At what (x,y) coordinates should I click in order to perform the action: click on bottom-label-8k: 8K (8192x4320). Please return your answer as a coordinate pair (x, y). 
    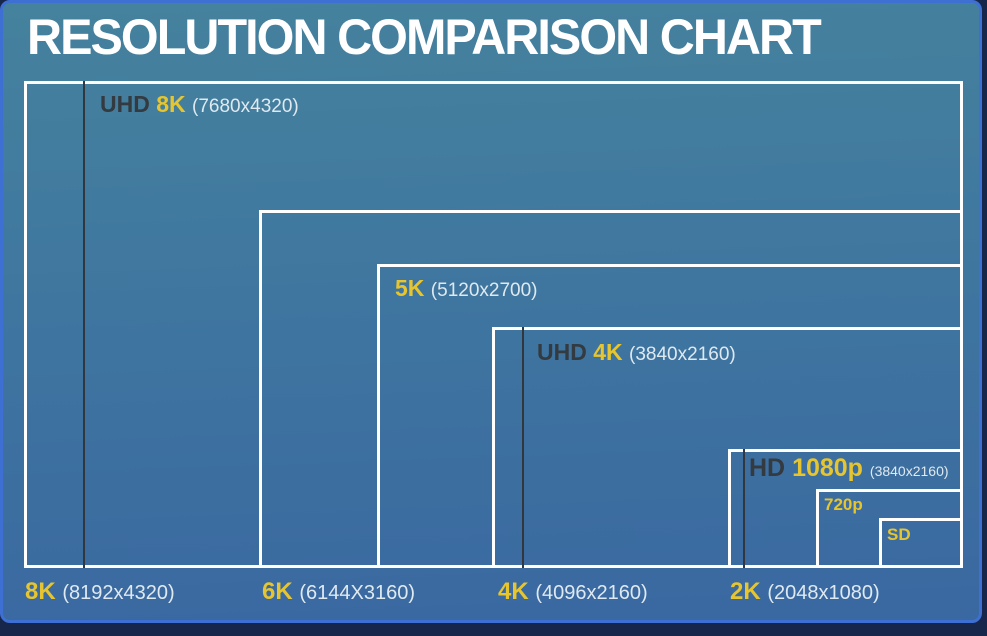
    Looking at the image, I should click on (100, 592).